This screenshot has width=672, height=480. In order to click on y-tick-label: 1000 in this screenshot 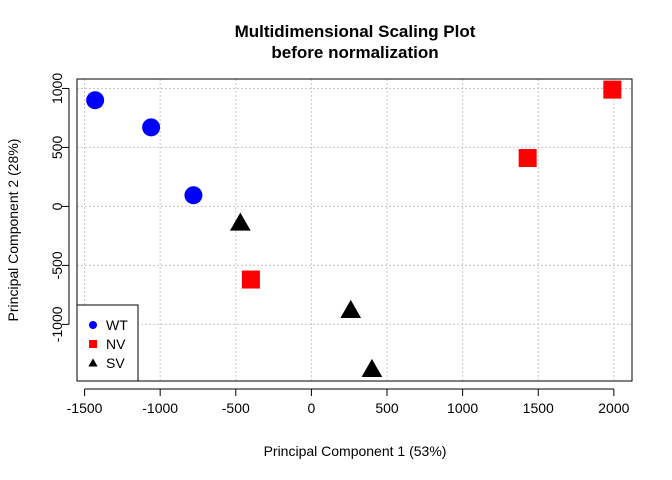, I will do `click(57, 88)`.